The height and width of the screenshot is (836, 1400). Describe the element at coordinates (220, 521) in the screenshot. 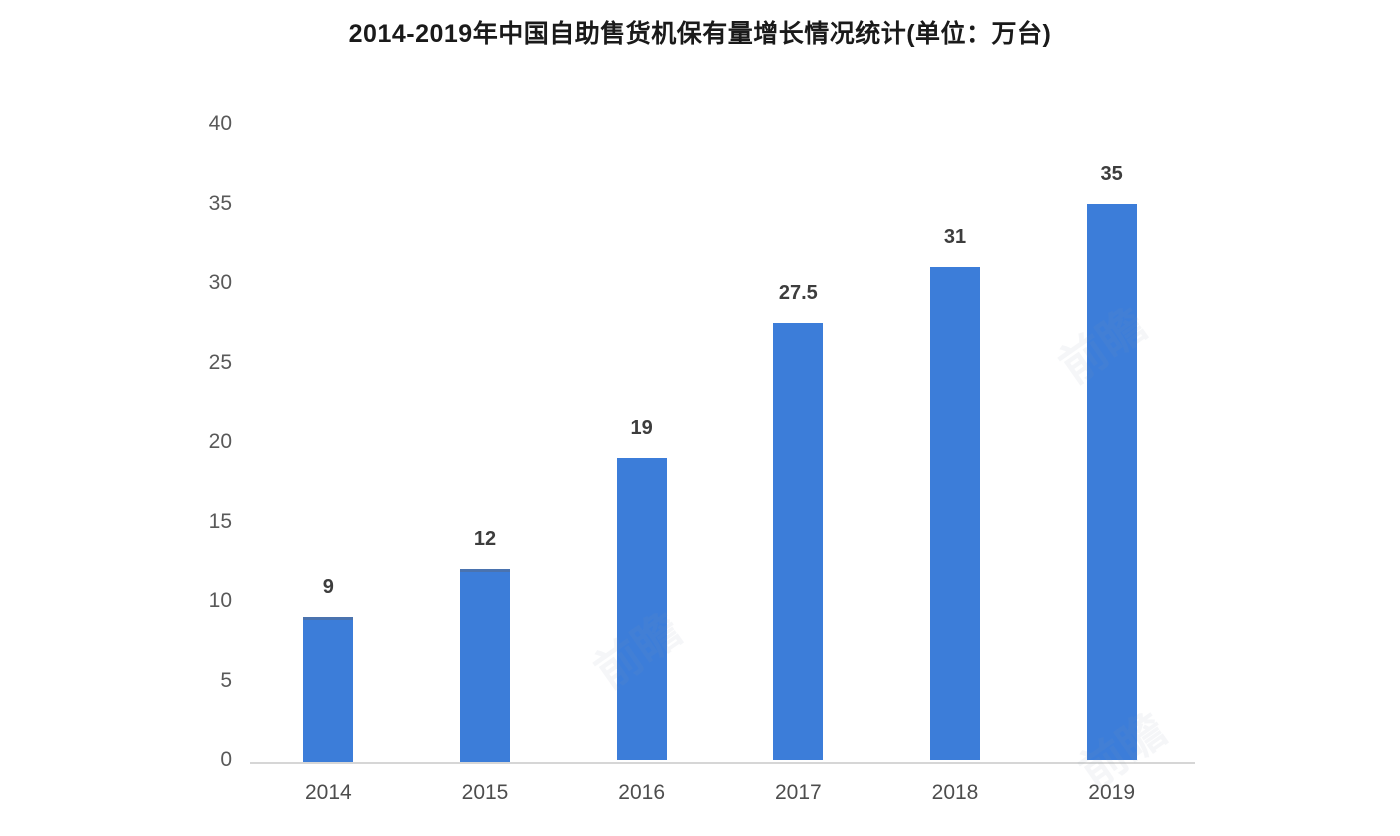

I see `y-tick-label: 15` at that location.